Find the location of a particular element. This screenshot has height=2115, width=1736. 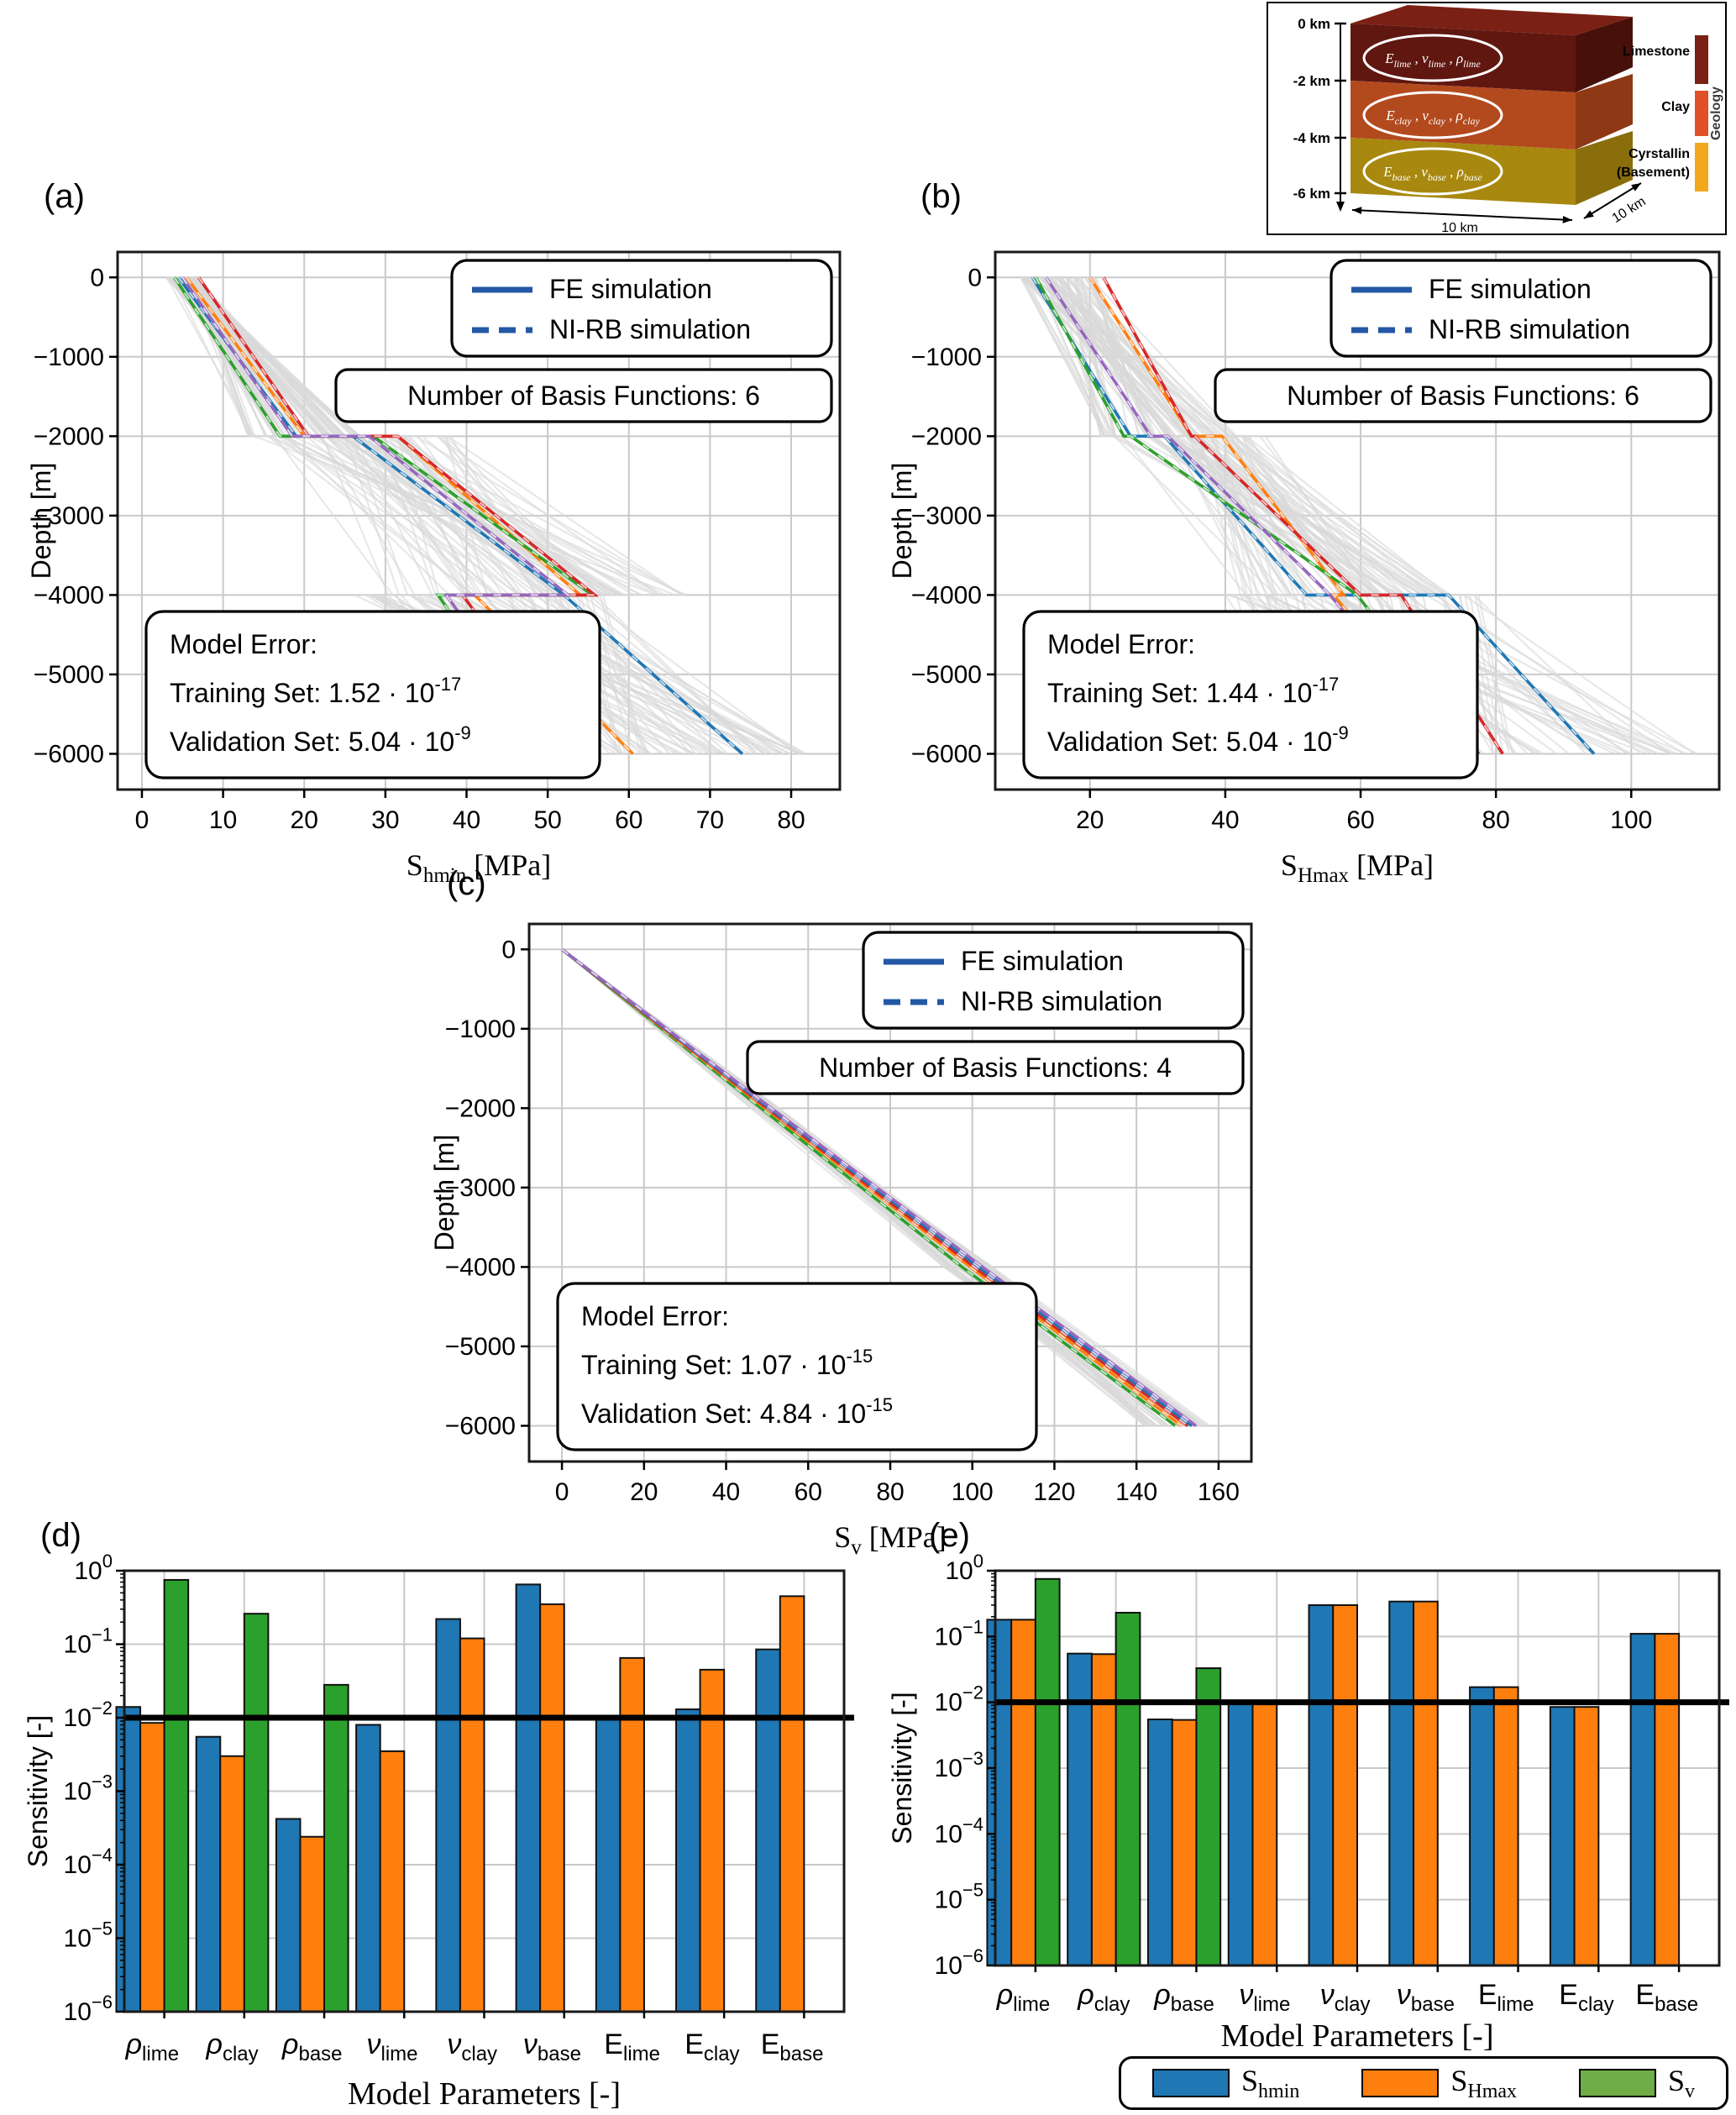

stress-legend: Shmin SHmax Sv is located at coordinates (1423, 2083).